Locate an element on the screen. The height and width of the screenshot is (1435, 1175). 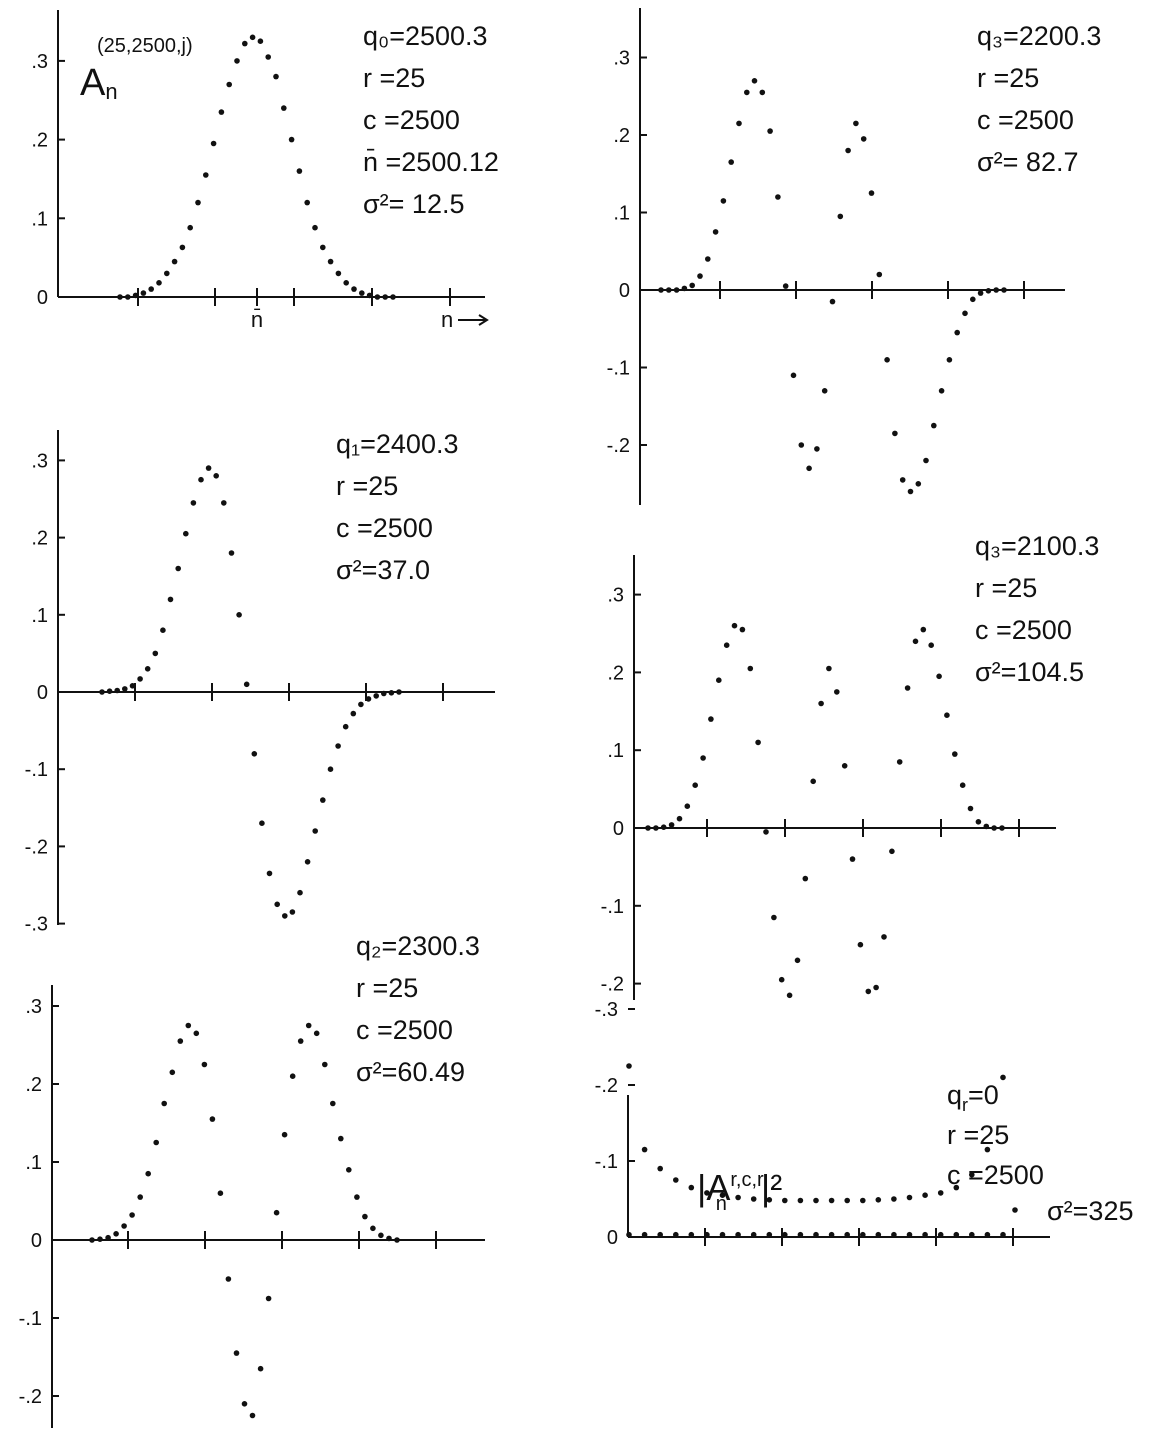
y-tick-label: .1 is located at coordinates (621, 214).